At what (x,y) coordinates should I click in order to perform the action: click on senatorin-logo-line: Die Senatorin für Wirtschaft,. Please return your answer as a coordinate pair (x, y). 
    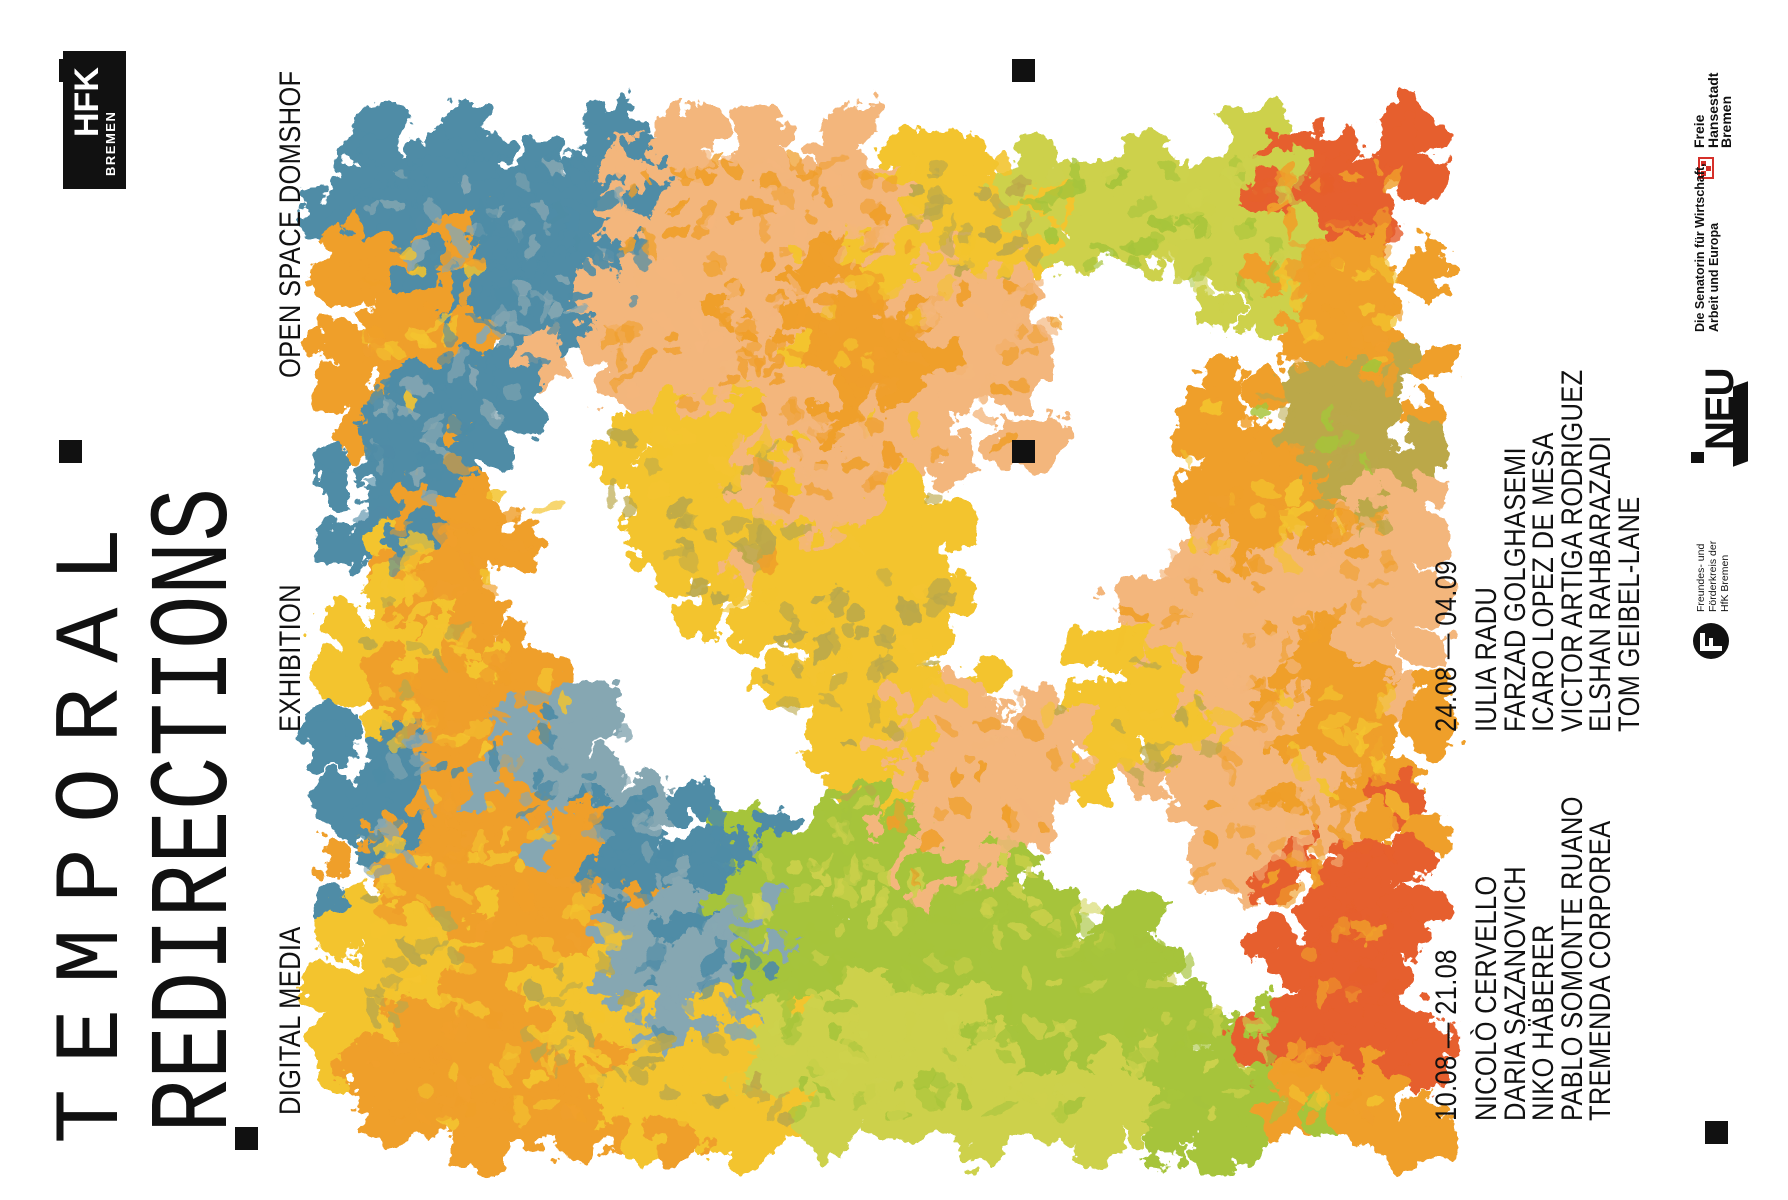
    Looking at the image, I should click on (1700, 247).